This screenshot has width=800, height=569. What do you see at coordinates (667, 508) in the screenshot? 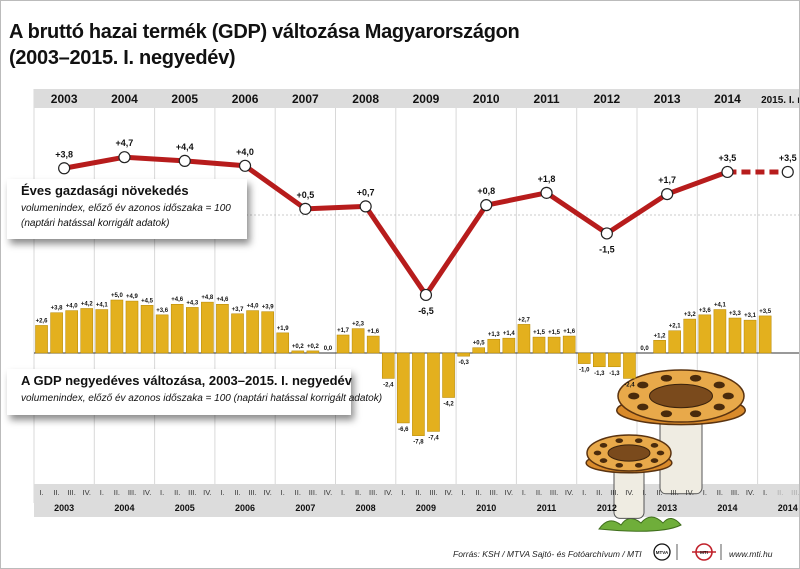
I see `quarterly-year-label: 2013` at bounding box center [667, 508].